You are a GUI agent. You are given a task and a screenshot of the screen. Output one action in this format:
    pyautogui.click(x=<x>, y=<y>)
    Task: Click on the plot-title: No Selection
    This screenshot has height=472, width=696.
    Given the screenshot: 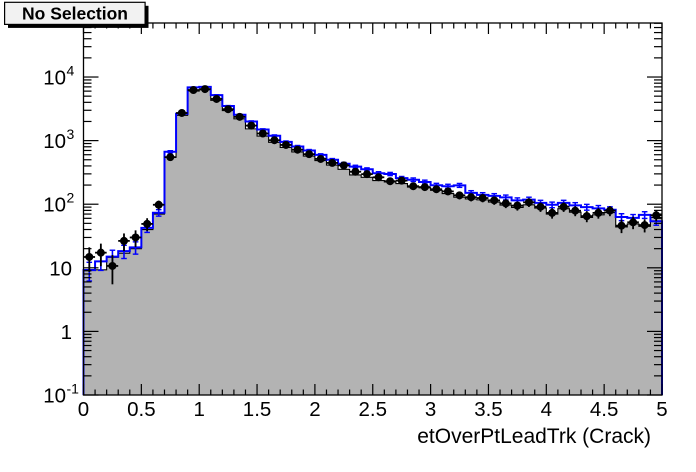 What is the action you would take?
    pyautogui.click(x=75, y=14)
    